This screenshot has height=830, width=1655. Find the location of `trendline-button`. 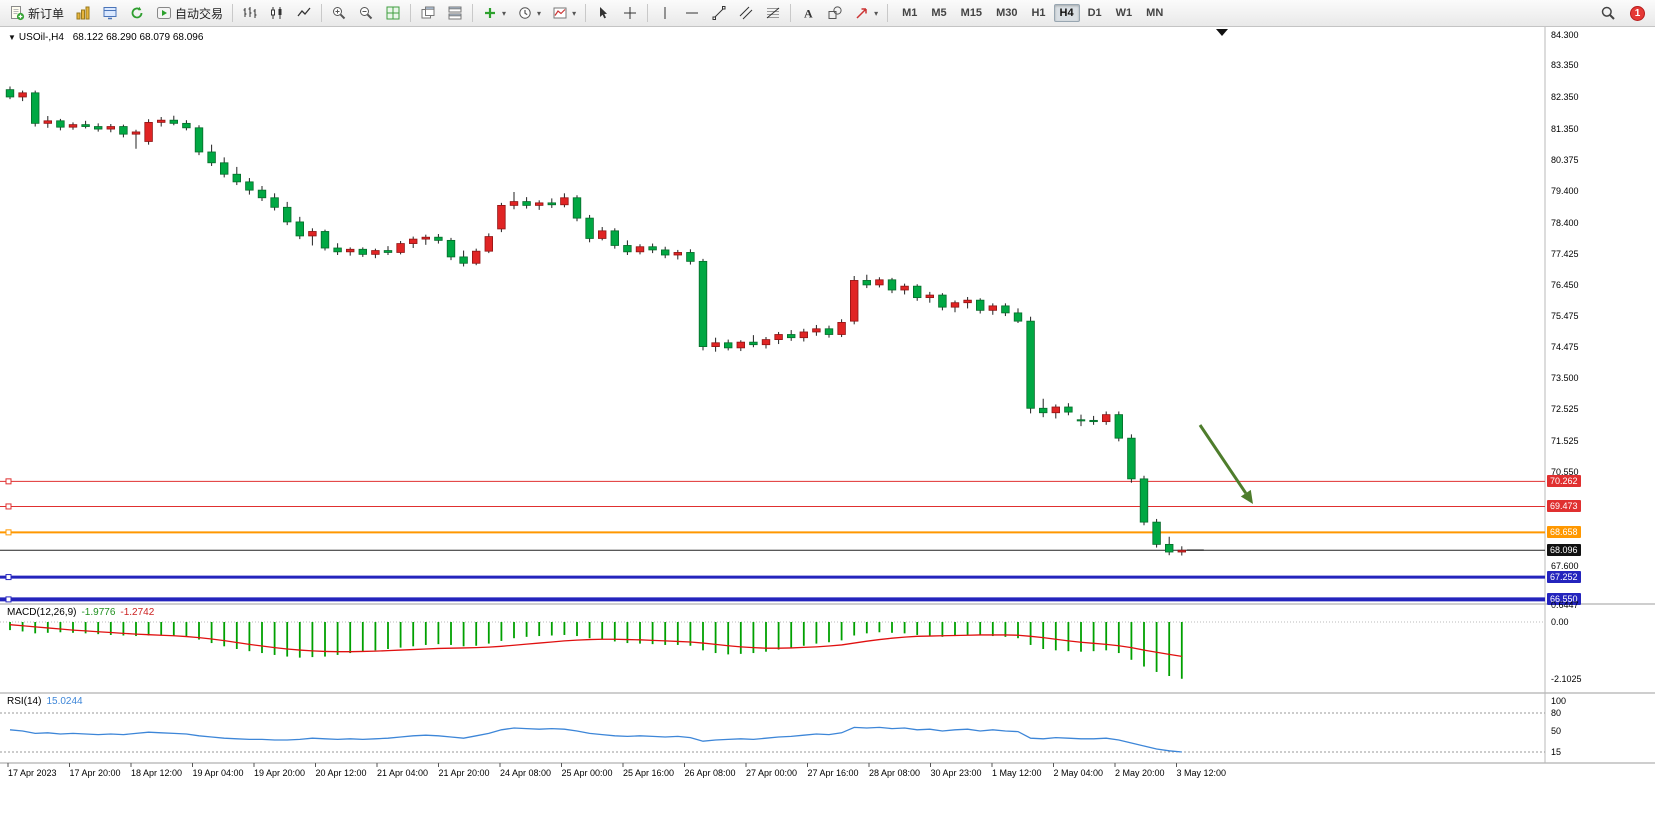

trendline-button is located at coordinates (719, 13).